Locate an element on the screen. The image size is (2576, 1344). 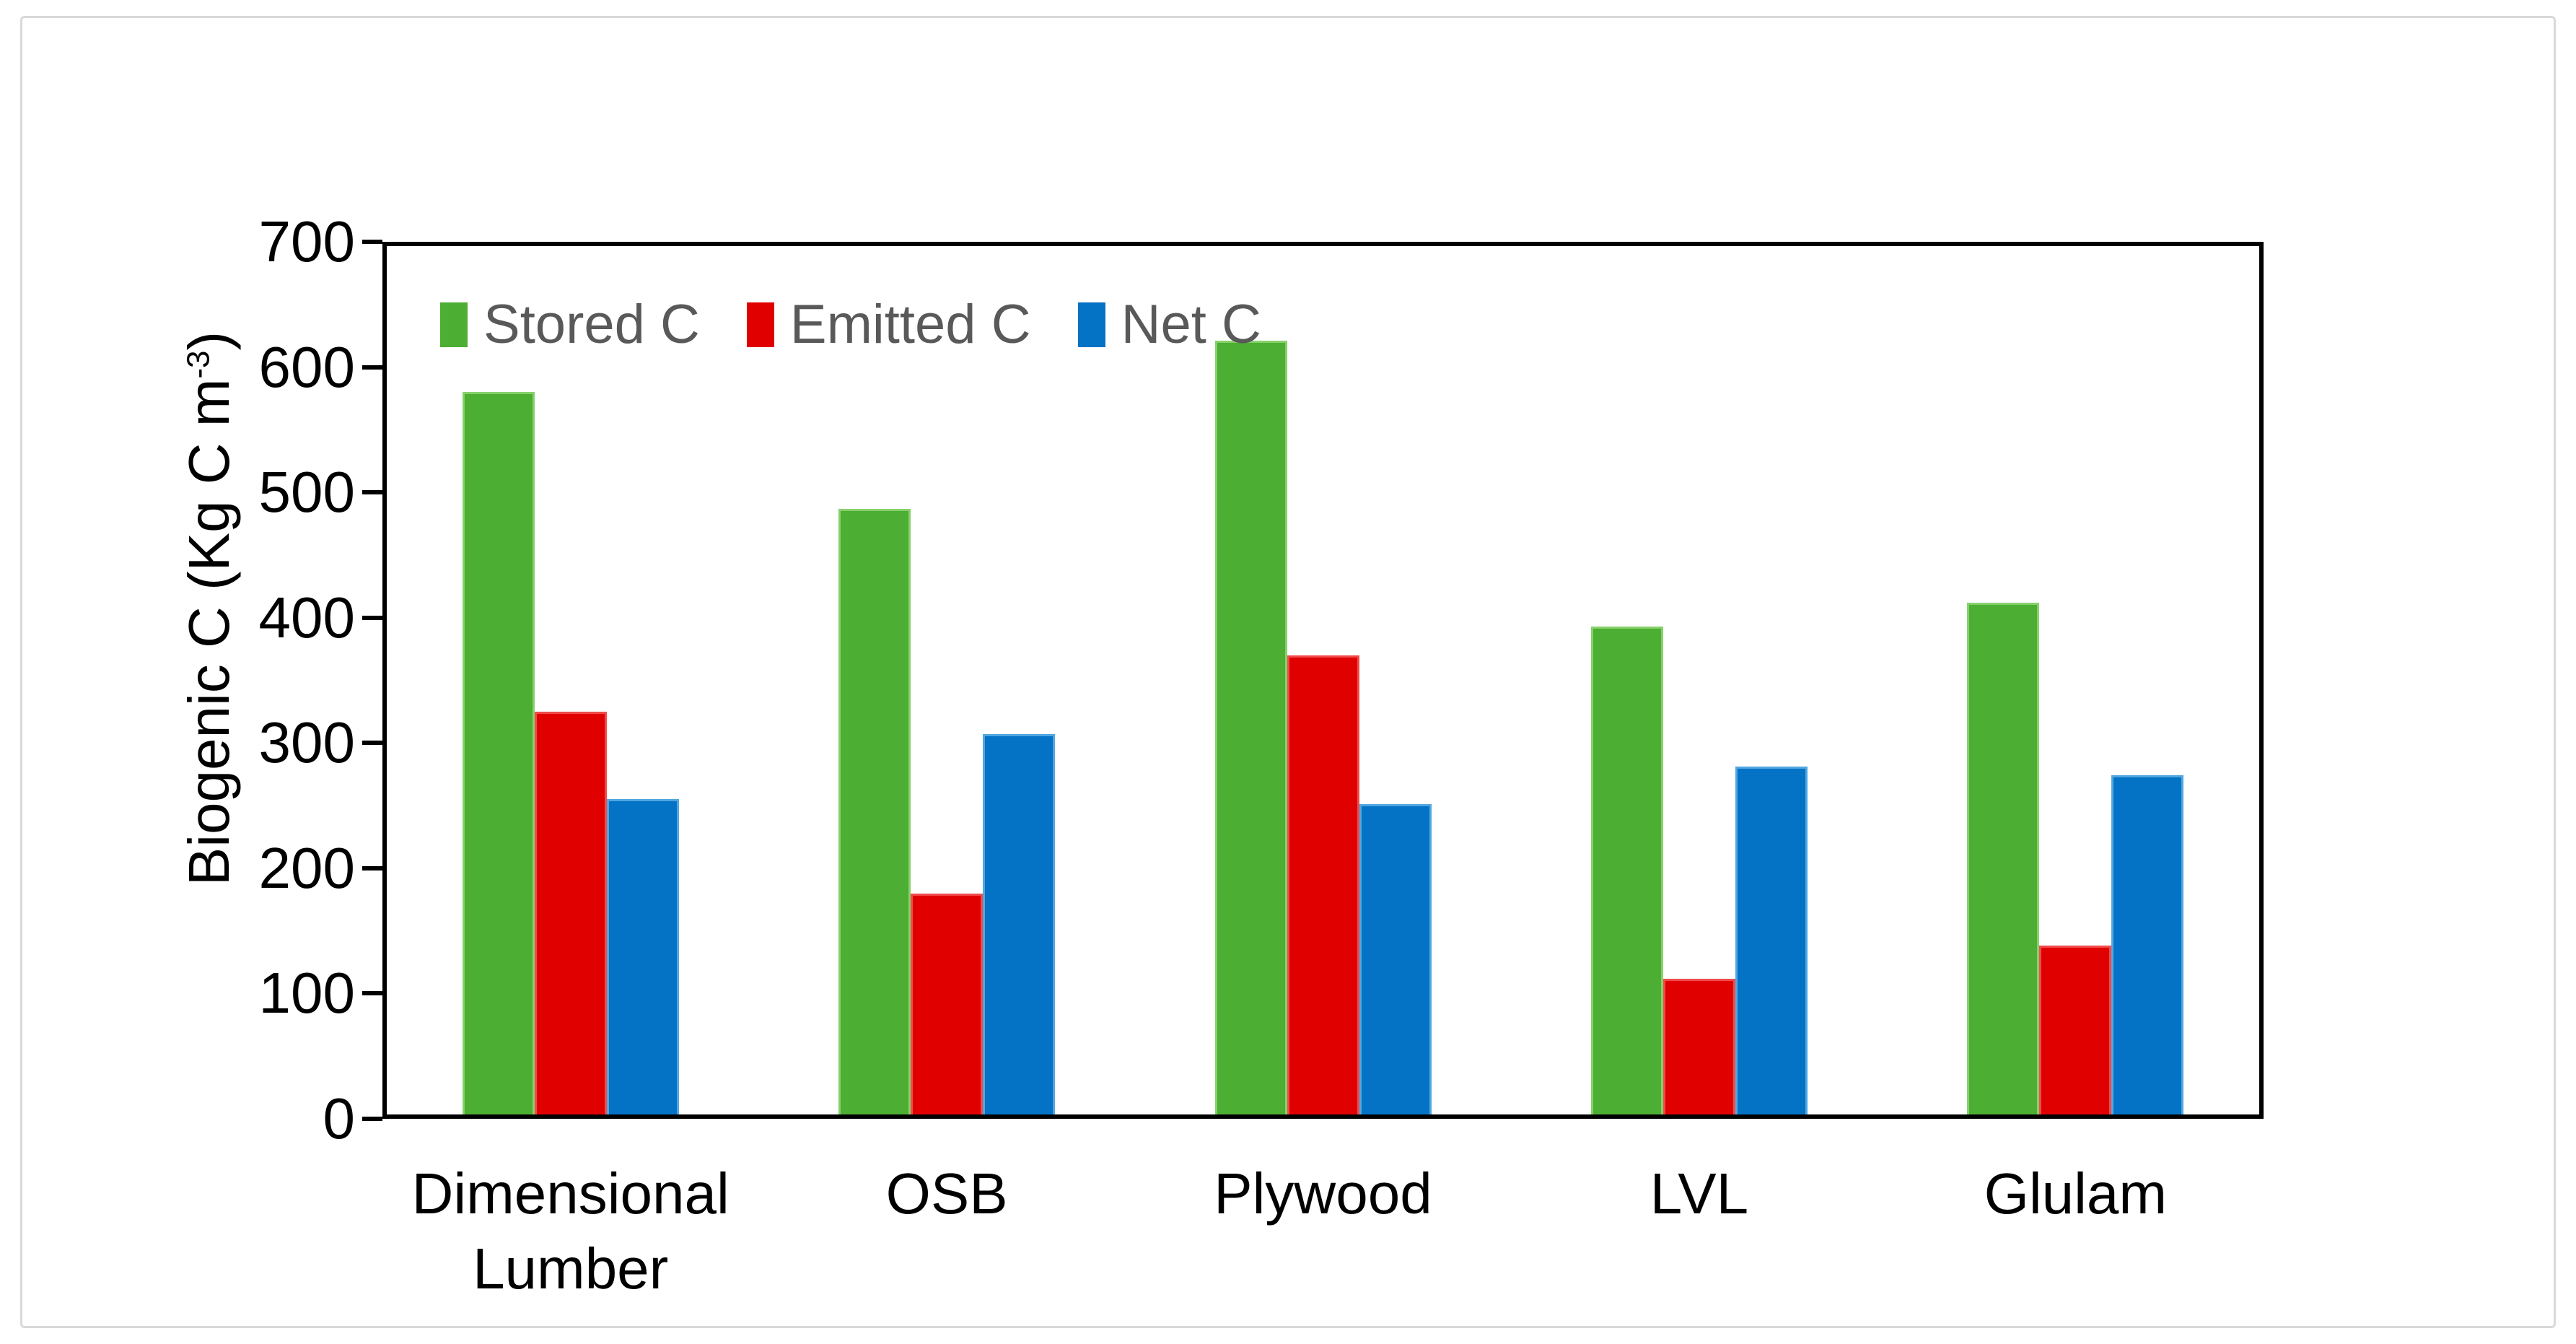
legend-swatch-stored-c is located at coordinates (454, 324).